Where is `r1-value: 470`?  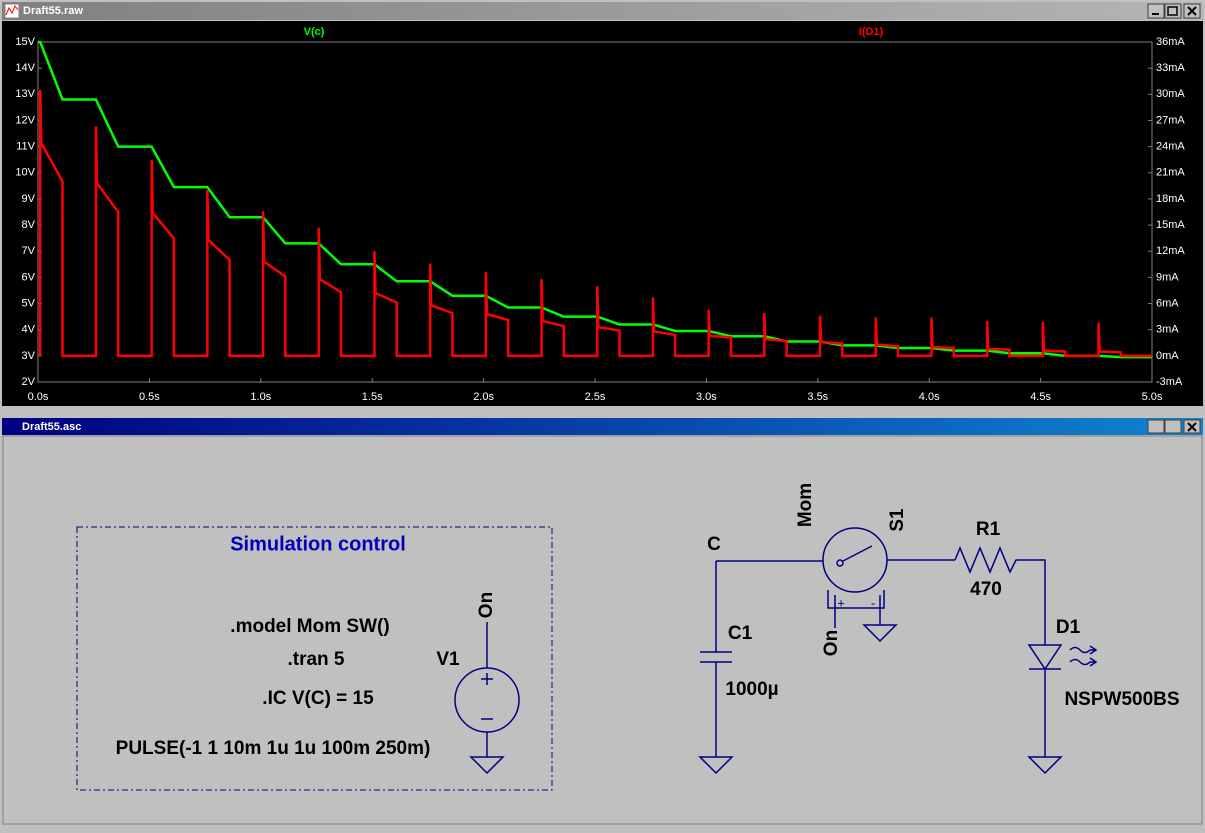
r1-value: 470 is located at coordinates (986, 589).